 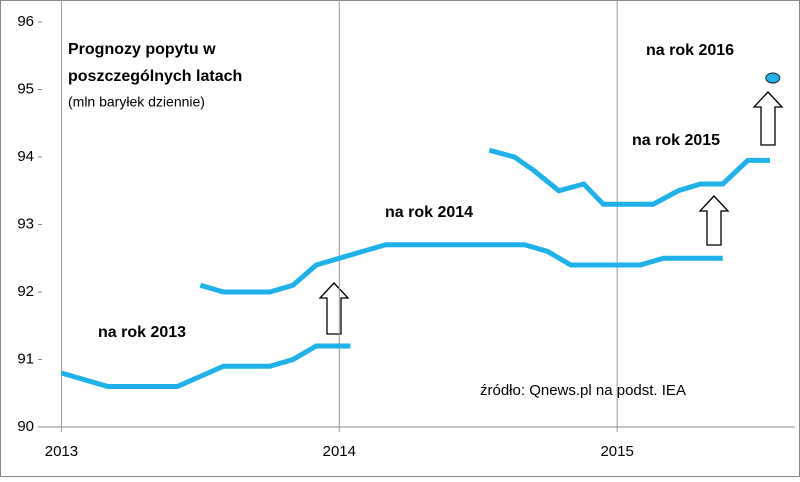 I want to click on chart-title: poszczególnych latach, so click(x=155, y=76).